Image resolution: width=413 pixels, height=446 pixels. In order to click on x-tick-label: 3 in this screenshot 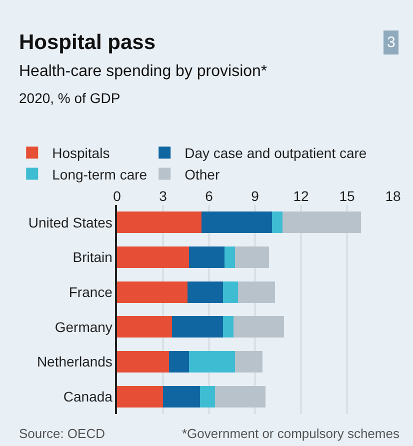, I will do `click(163, 196)`.